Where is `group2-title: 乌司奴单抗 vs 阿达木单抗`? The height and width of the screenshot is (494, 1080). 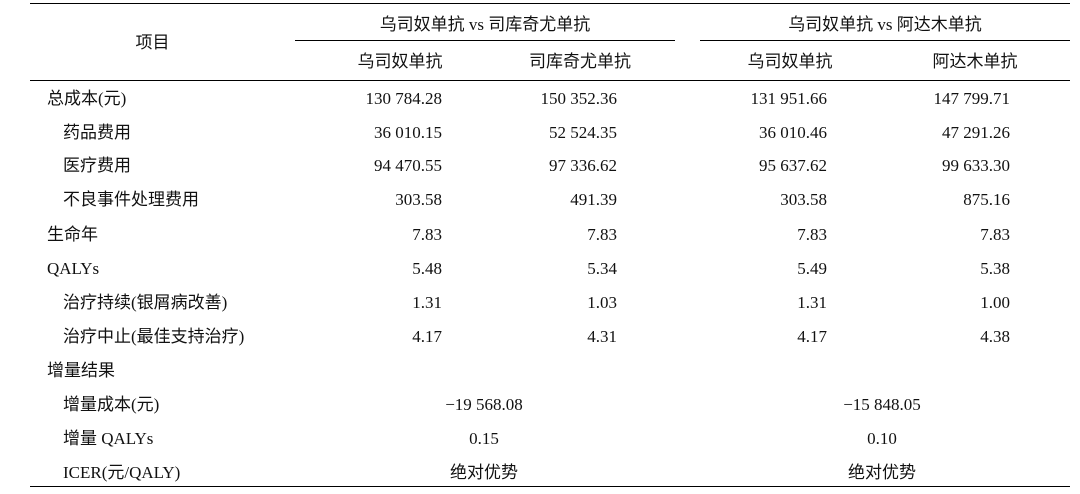 group2-title: 乌司奴单抗 vs 阿达木单抗 is located at coordinates (885, 24).